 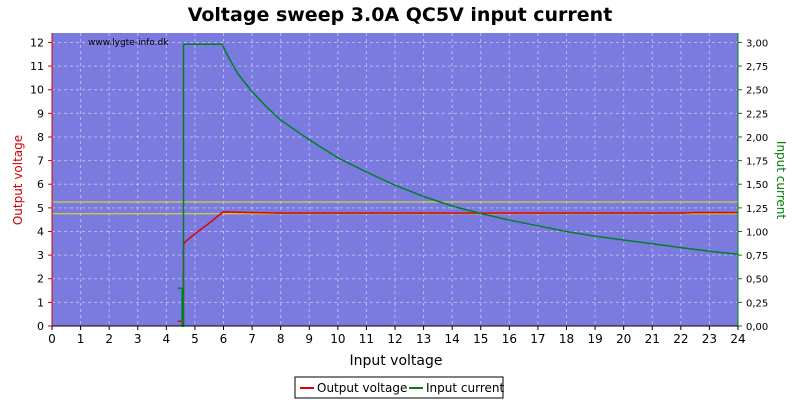 What do you see at coordinates (709, 339) in the screenshot?
I see `x-tick-label: 23` at bounding box center [709, 339].